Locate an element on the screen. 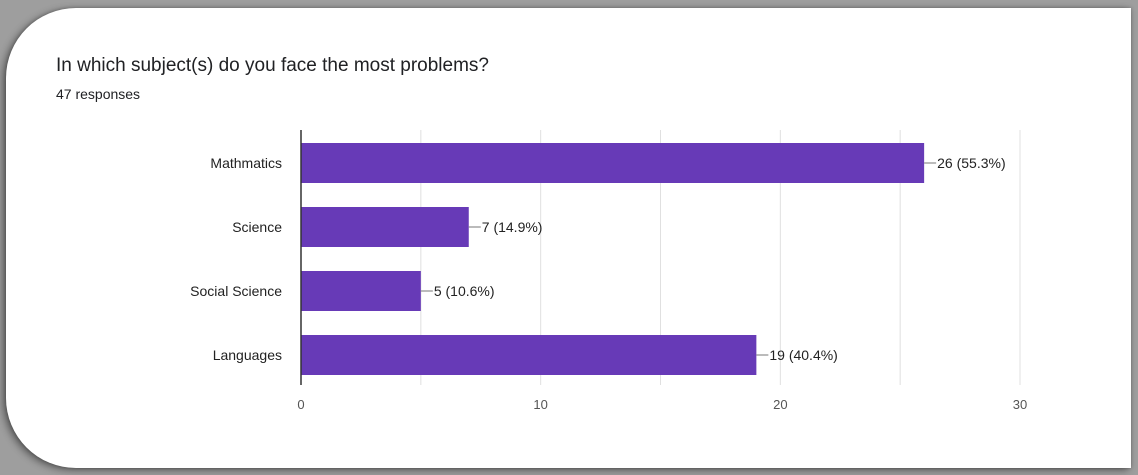 This screenshot has height=475, width=1138. response-count: 47 responses is located at coordinates (98, 94).